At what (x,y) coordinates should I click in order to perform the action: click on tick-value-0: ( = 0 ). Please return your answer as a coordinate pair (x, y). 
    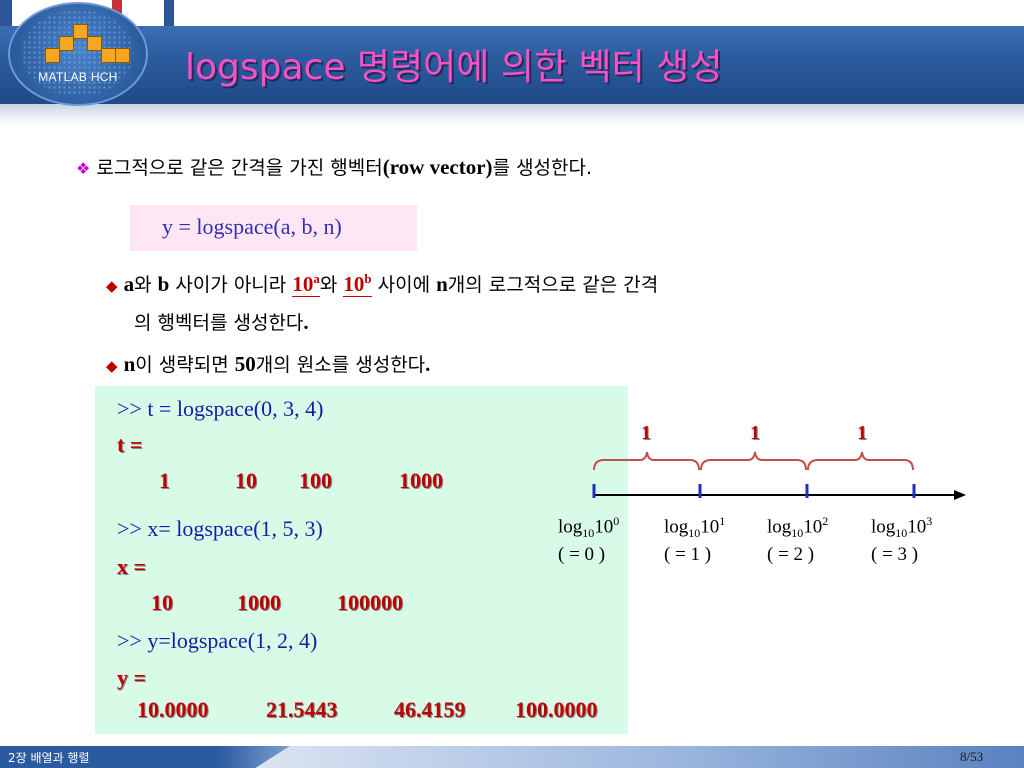
    Looking at the image, I should click on (582, 554).